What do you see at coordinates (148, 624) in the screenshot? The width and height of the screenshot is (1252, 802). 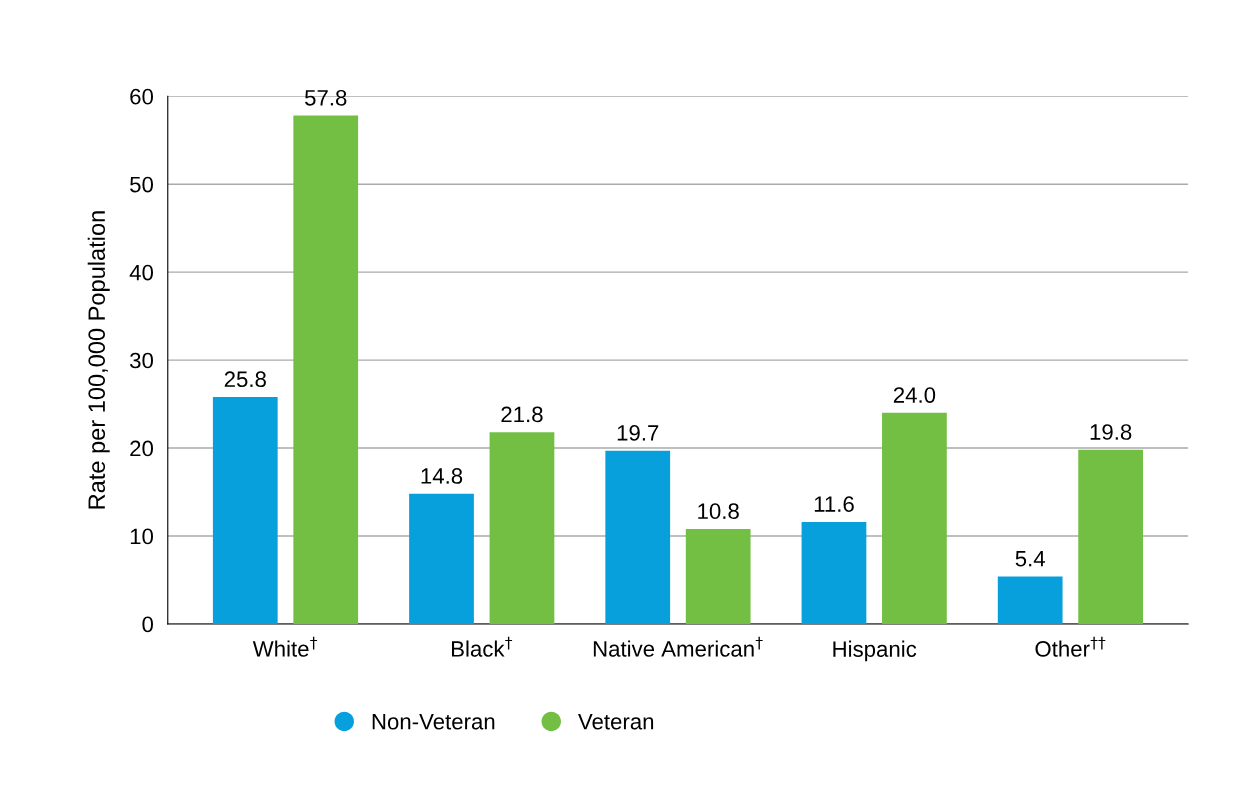 I see `y-tick-label: 0` at bounding box center [148, 624].